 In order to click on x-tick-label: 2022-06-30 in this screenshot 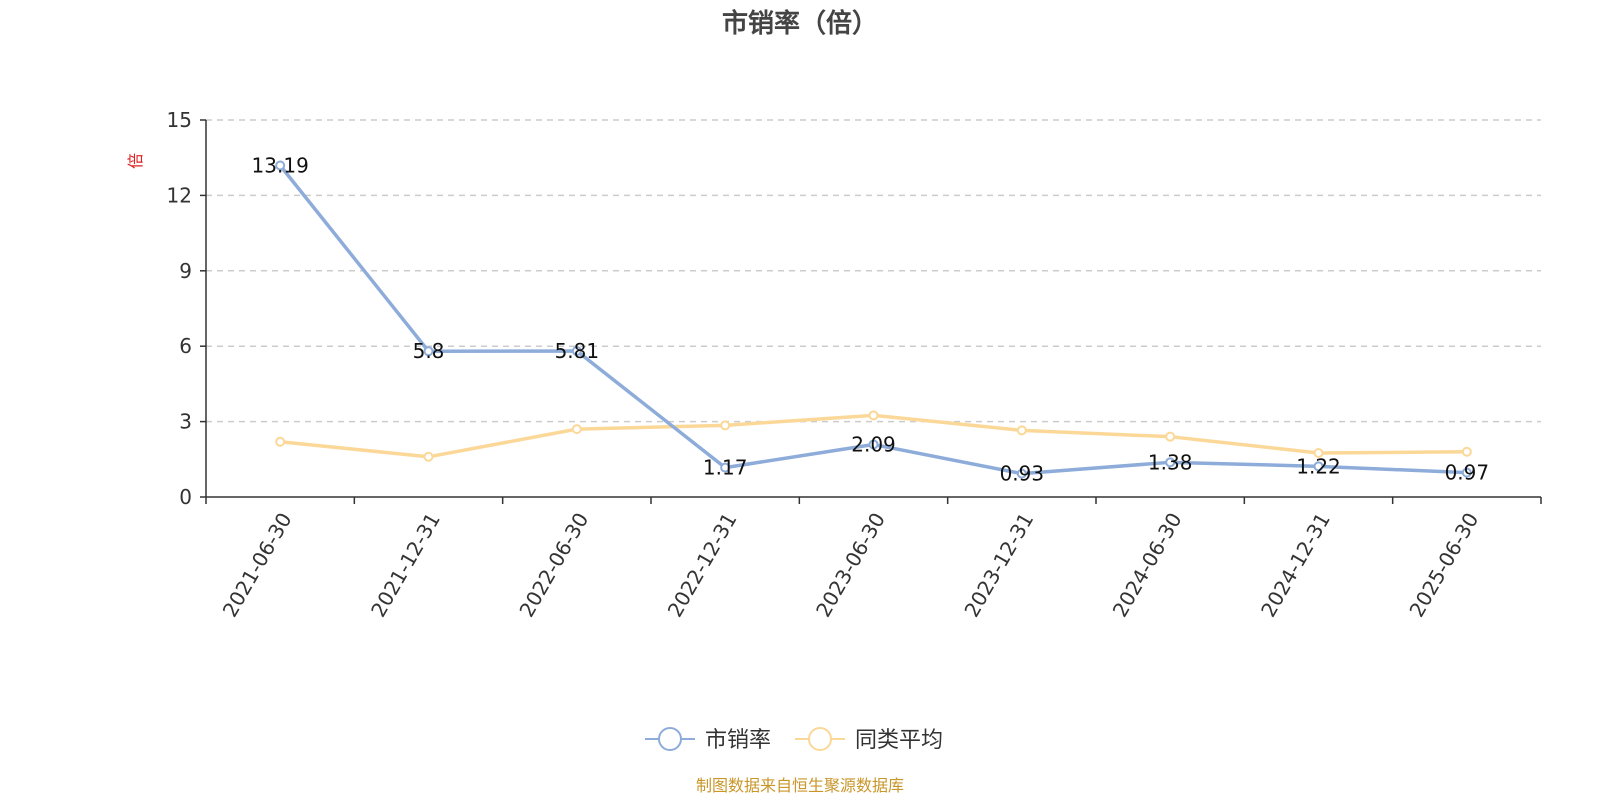, I will do `click(553, 565)`.